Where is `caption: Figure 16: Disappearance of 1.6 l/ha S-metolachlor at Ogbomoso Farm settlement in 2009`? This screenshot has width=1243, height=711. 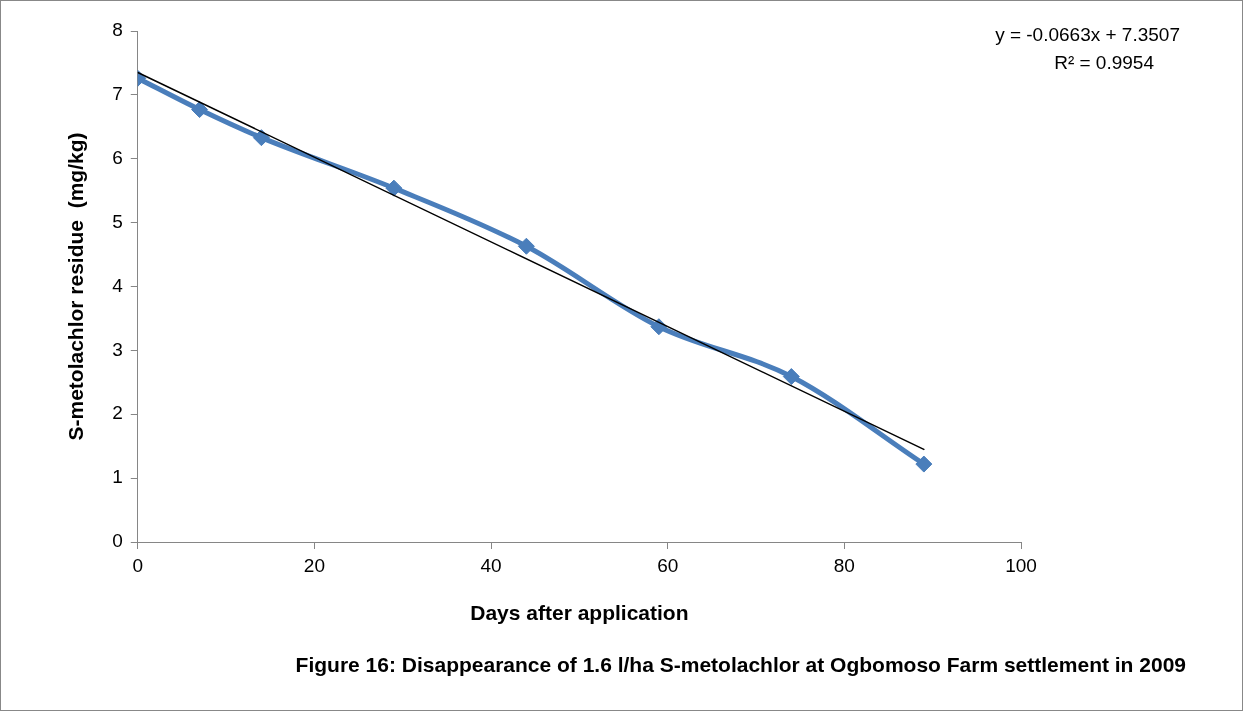 caption: Figure 16: Disappearance of 1.6 l/ha S-metolachlor at Ogbomoso Farm settlement in 2009 is located at coordinates (740, 664).